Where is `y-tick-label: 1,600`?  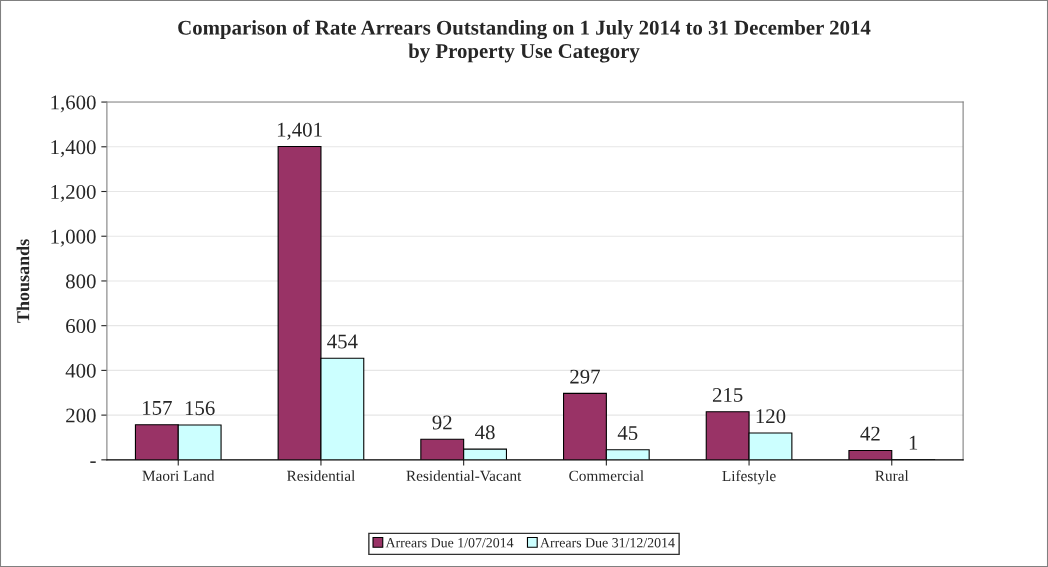
y-tick-label: 1,600 is located at coordinates (73, 104).